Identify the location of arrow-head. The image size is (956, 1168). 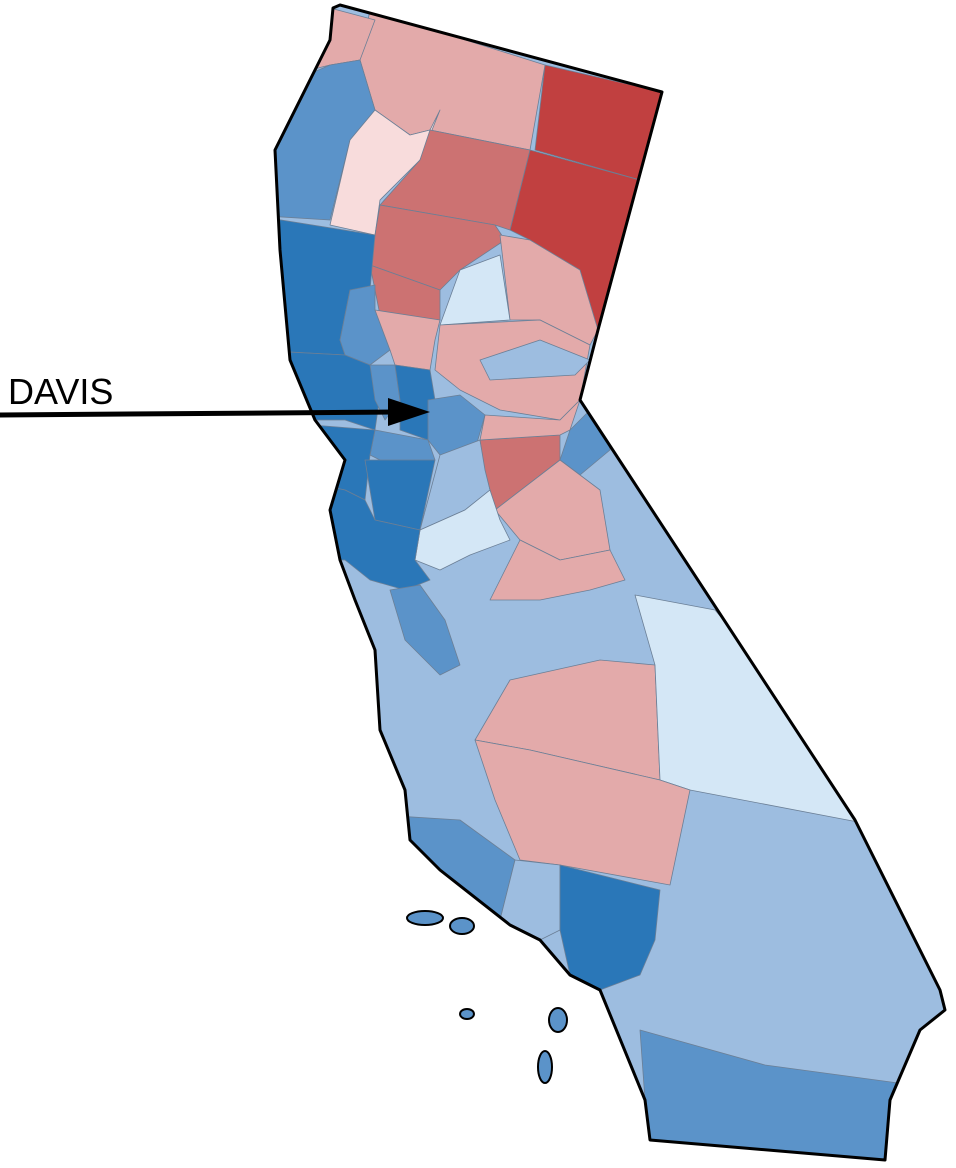
(409, 412).